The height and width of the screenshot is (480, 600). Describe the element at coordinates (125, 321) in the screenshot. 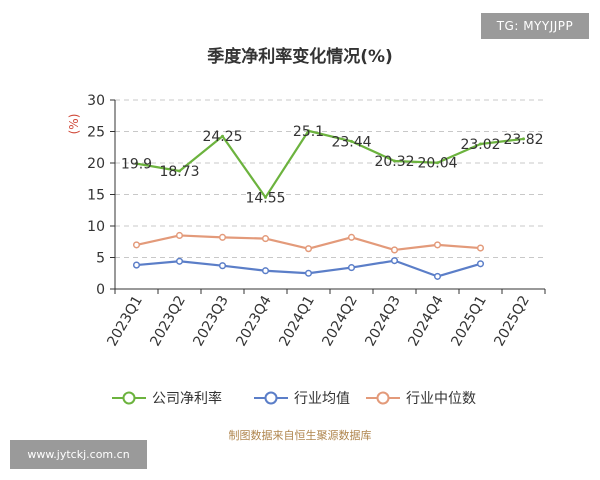

I see `x-tick-label: 2023Q1` at that location.